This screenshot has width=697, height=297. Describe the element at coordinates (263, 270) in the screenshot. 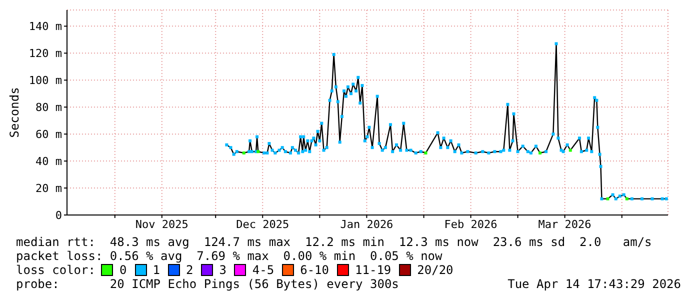

I see `legend-label: 4-5` at that location.